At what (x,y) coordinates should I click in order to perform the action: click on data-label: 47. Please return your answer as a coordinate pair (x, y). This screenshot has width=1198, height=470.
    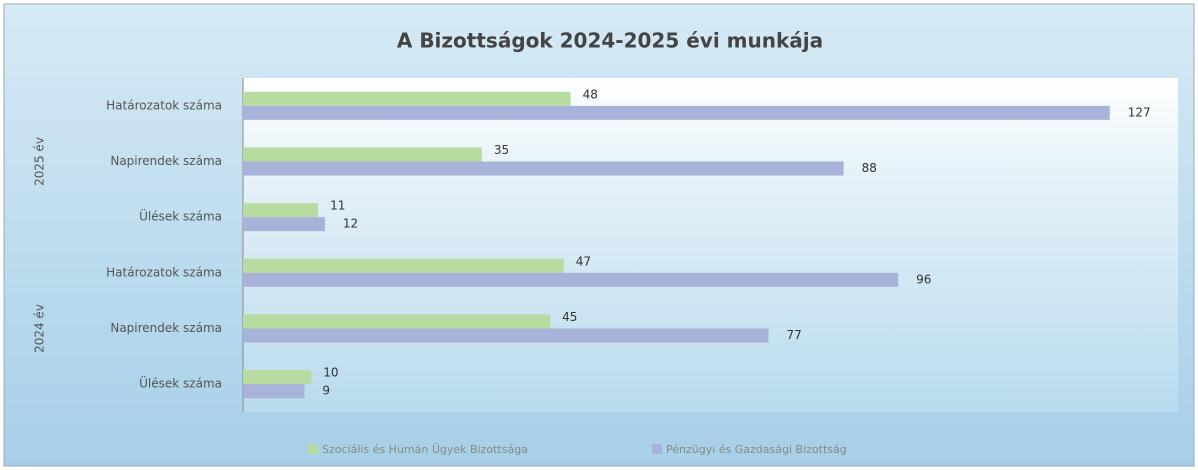
    Looking at the image, I should click on (583, 261).